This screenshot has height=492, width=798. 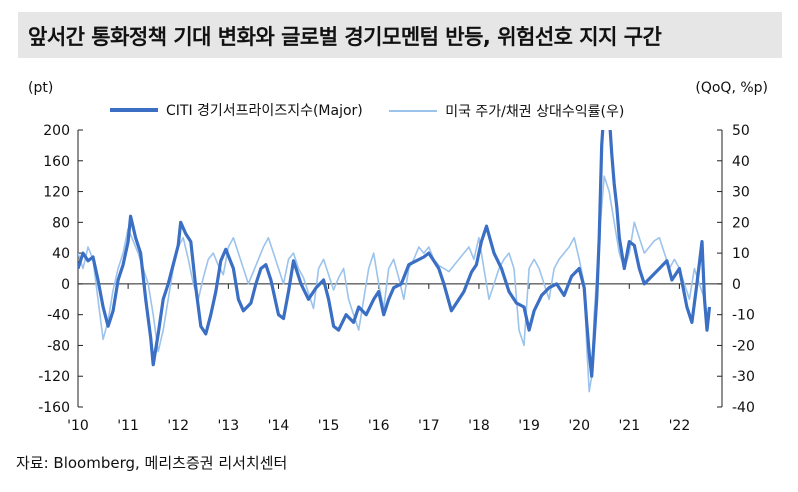 I want to click on x-tick-label: '20, so click(x=579, y=426).